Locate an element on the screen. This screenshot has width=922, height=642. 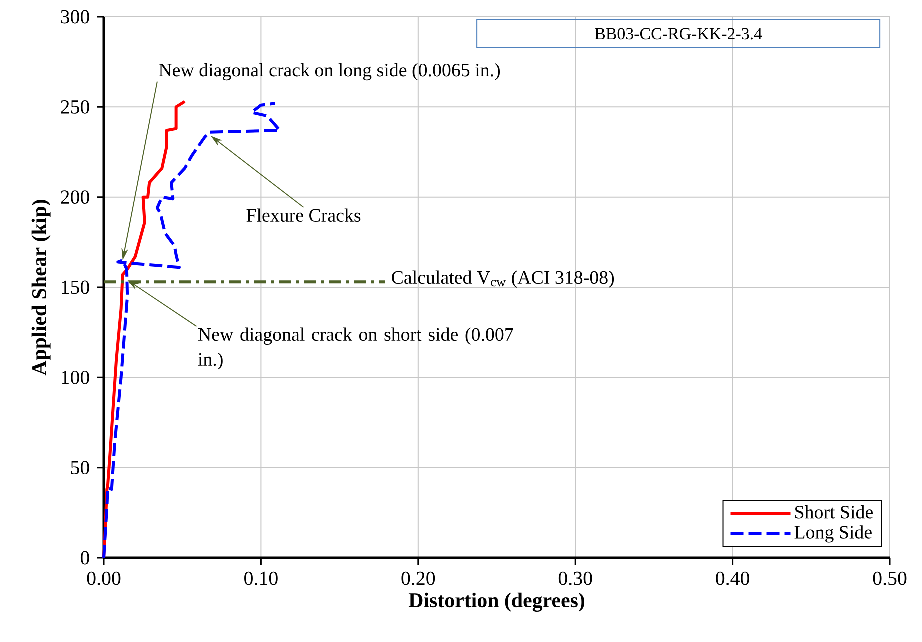
annotation: Flexure Cracks is located at coordinates (303, 215).